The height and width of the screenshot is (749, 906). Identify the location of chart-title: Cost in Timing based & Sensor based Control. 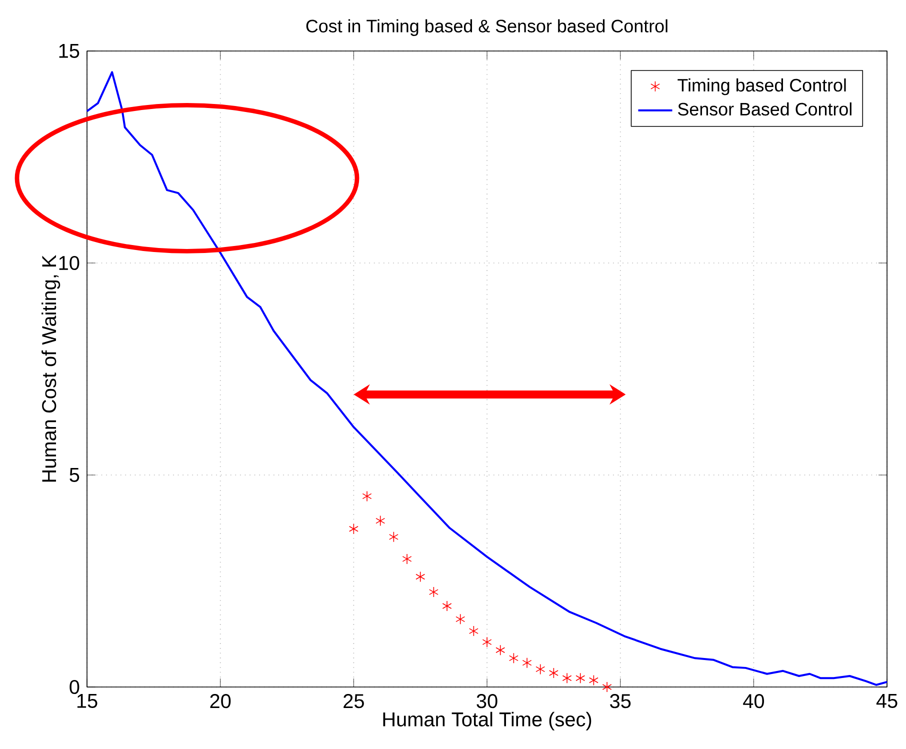
(487, 27).